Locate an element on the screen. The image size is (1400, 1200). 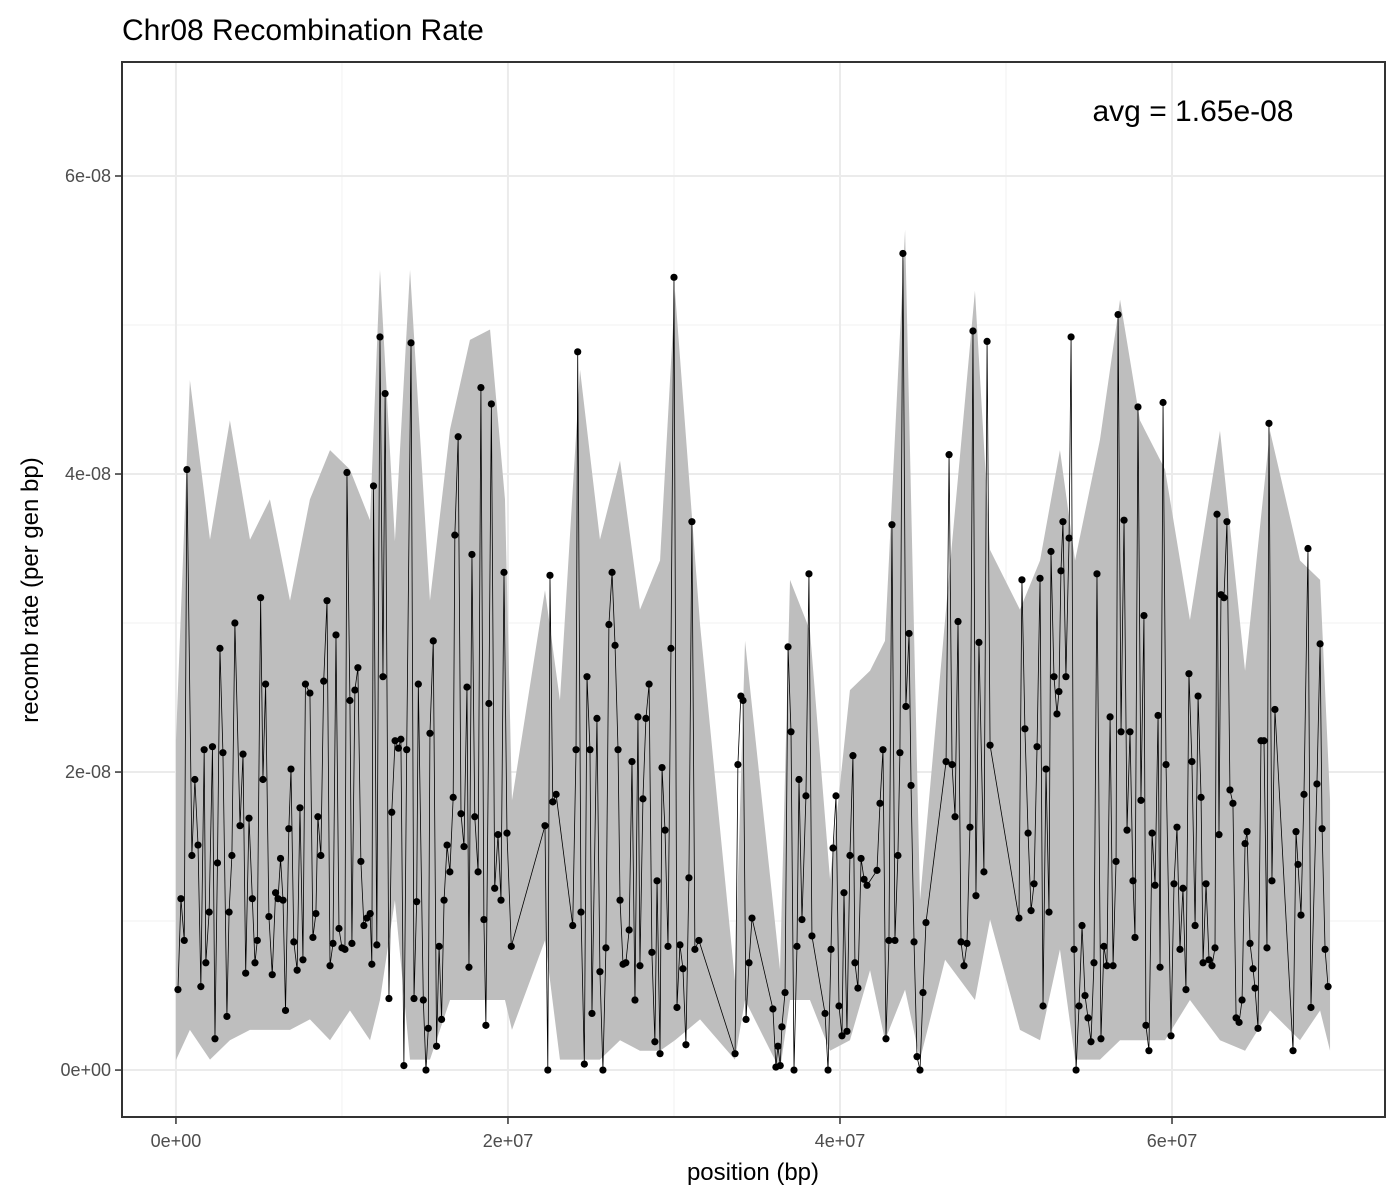
x-tick-label: 6e+07 is located at coordinates (1172, 1141).